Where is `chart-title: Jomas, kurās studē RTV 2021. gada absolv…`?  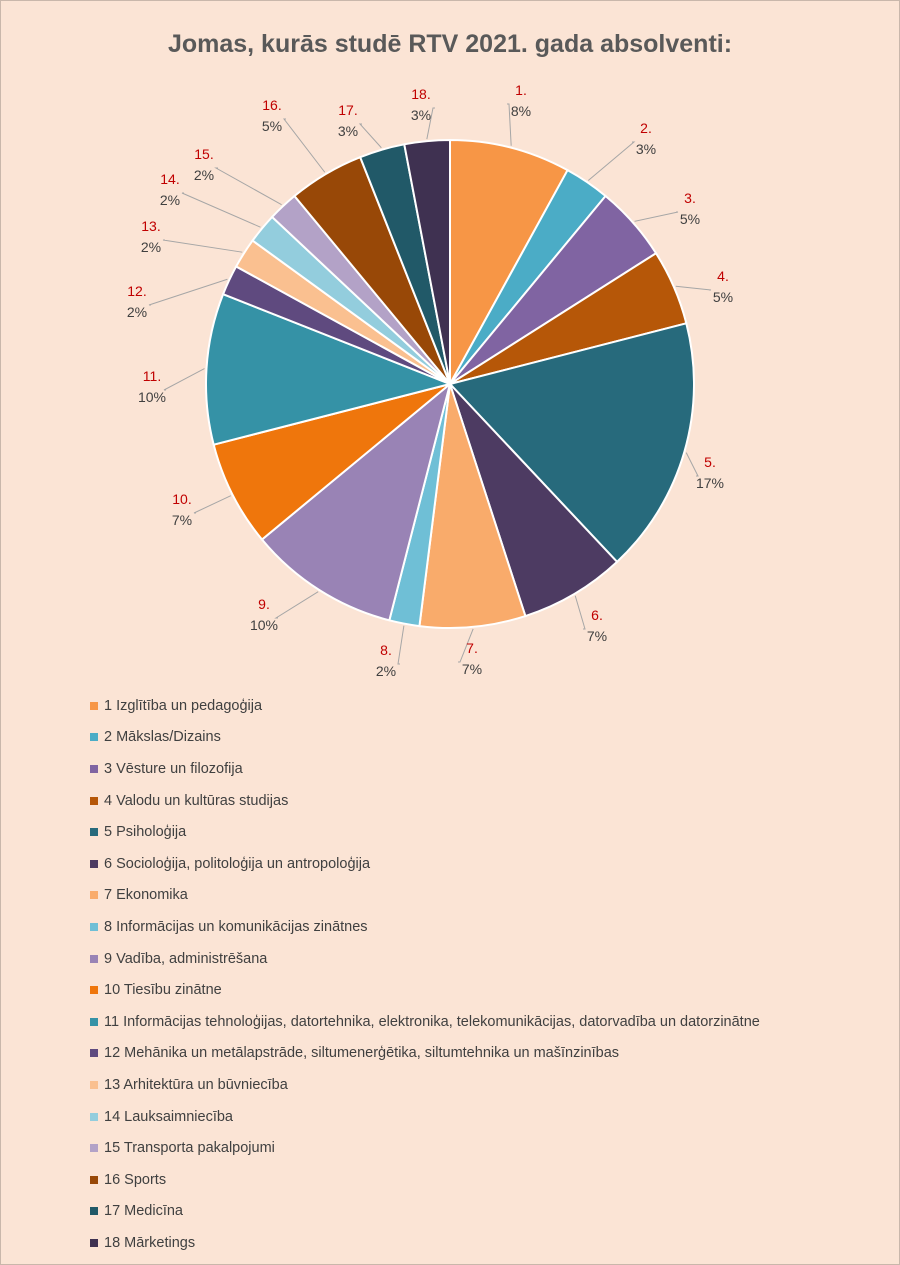
chart-title: Jomas, kurās studē RTV 2021. gada absolv… is located at coordinates (450, 44).